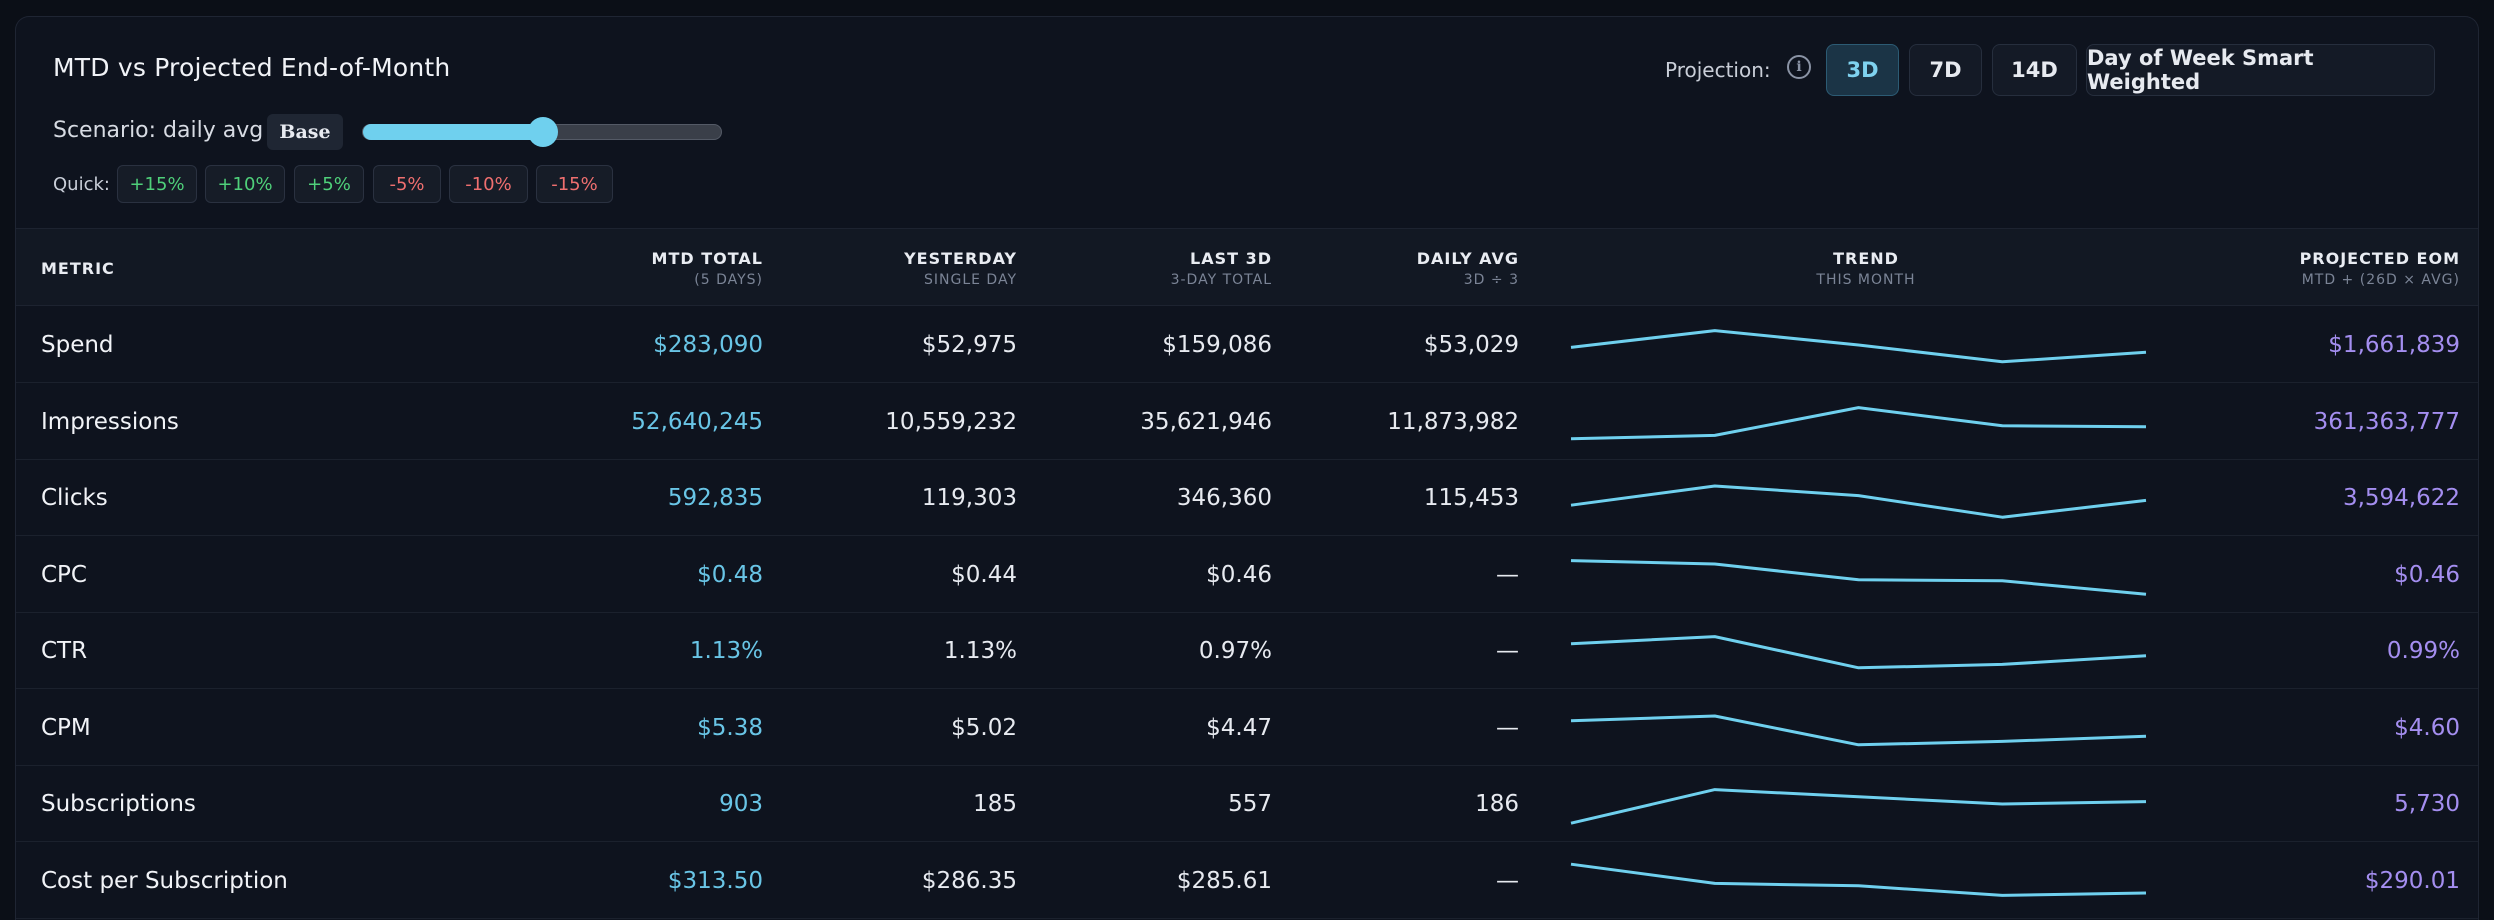 The width and height of the screenshot is (2494, 920). I want to click on table-row: CPM $5.38 $5.02 $4.47 — $4.60, so click(1247, 728).